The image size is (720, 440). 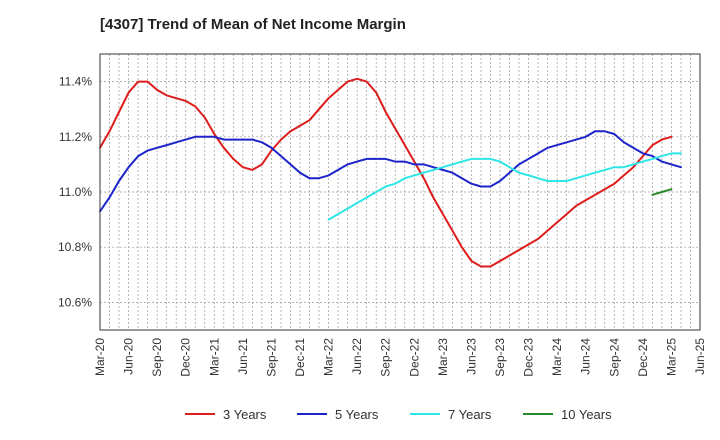 I want to click on y-tick-label: 10.6%, so click(x=75, y=302).